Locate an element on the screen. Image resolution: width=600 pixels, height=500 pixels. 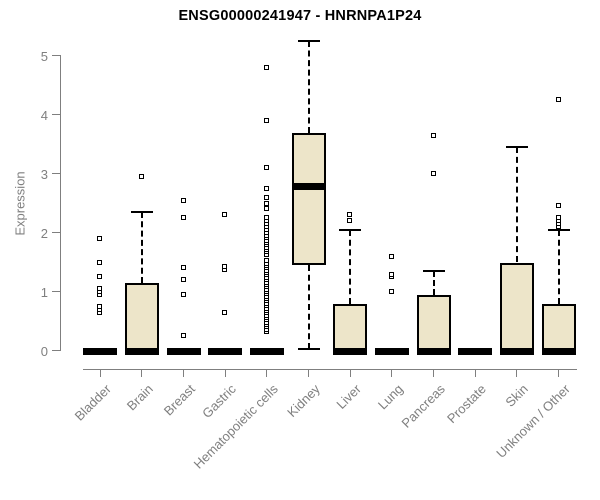
median-bladder is located at coordinates (100, 351).